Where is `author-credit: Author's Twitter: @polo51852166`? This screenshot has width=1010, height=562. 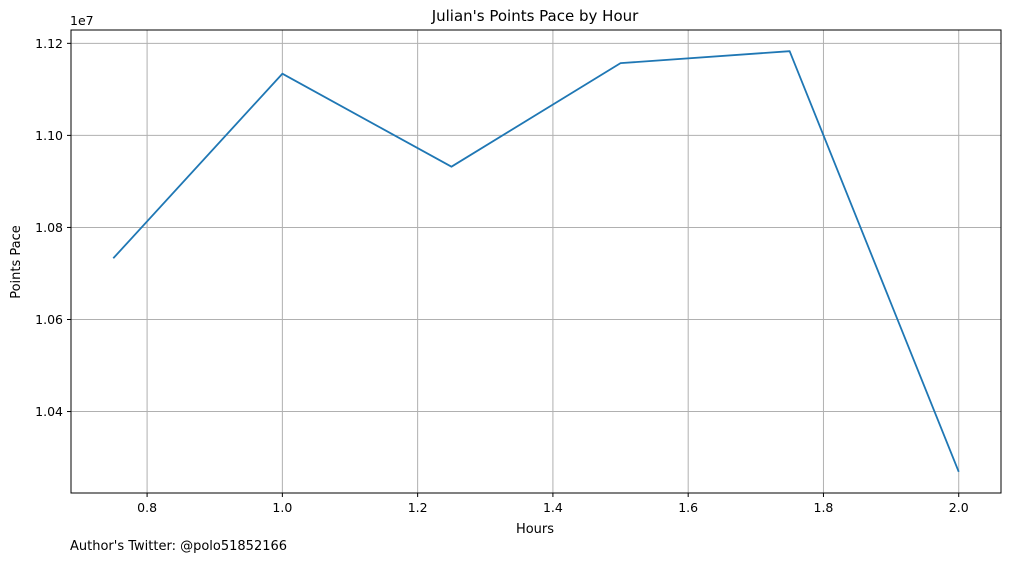 author-credit: Author's Twitter: @polo51852166 is located at coordinates (178, 546).